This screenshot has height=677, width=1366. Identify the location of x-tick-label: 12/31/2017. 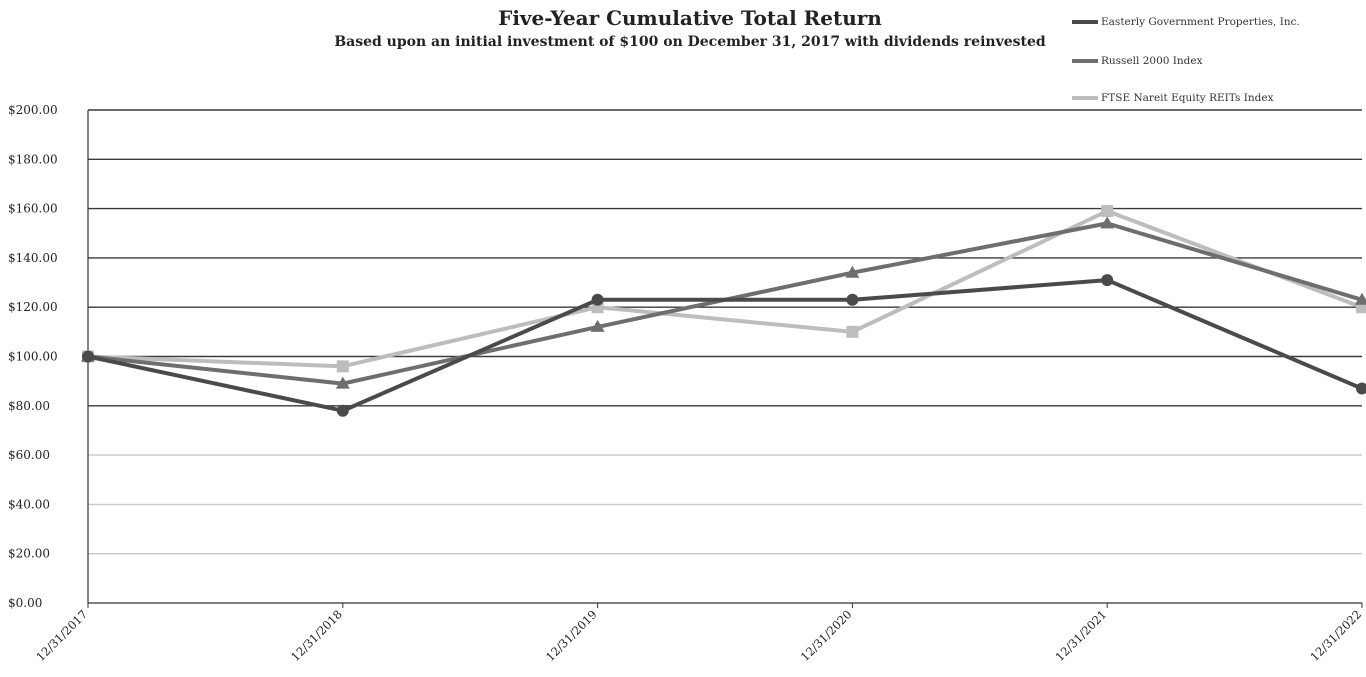
(61, 635).